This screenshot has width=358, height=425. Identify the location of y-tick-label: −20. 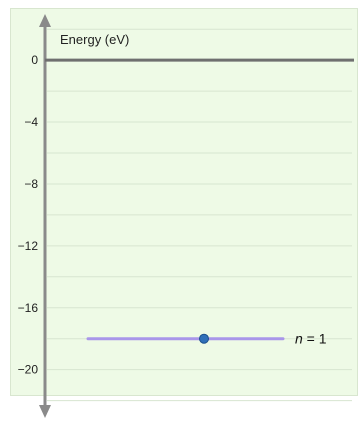
(28, 370).